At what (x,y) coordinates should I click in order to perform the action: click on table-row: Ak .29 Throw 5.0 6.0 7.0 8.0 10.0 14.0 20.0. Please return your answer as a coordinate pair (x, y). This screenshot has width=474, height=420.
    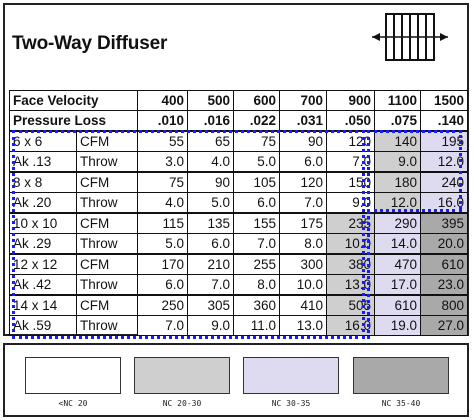
    Looking at the image, I should click on (238, 244).